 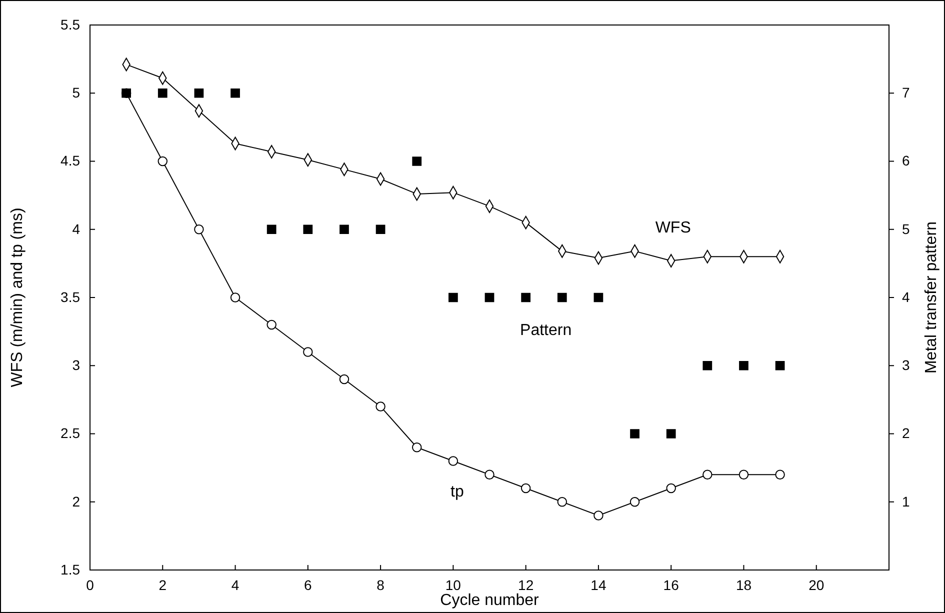 What do you see at coordinates (76, 365) in the screenshot?
I see `y-tick-label: 3` at bounding box center [76, 365].